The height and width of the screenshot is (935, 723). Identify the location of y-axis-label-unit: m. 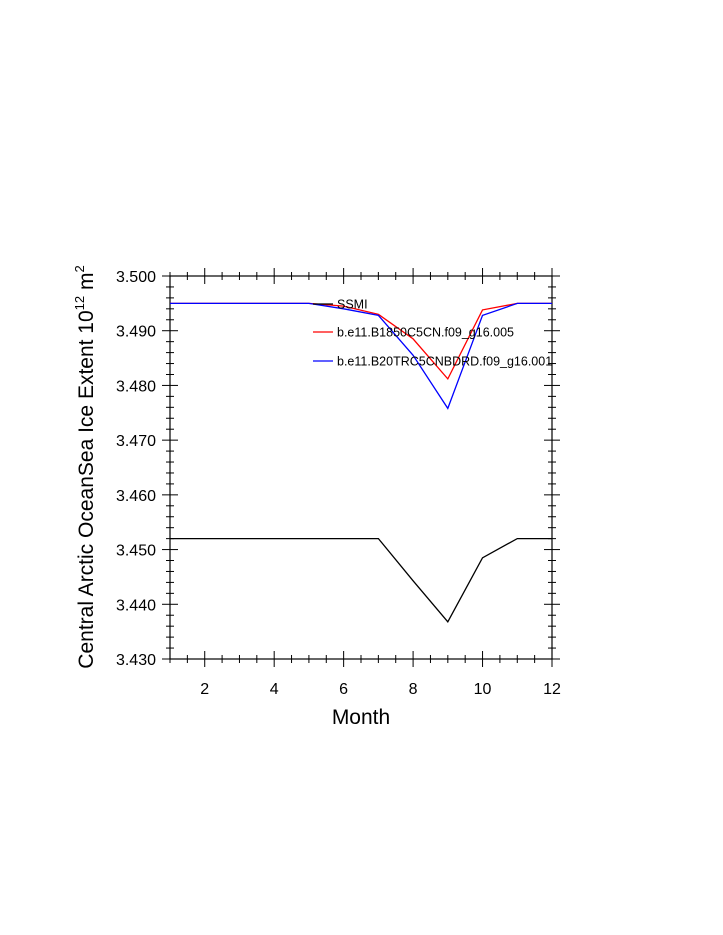
(86, 284).